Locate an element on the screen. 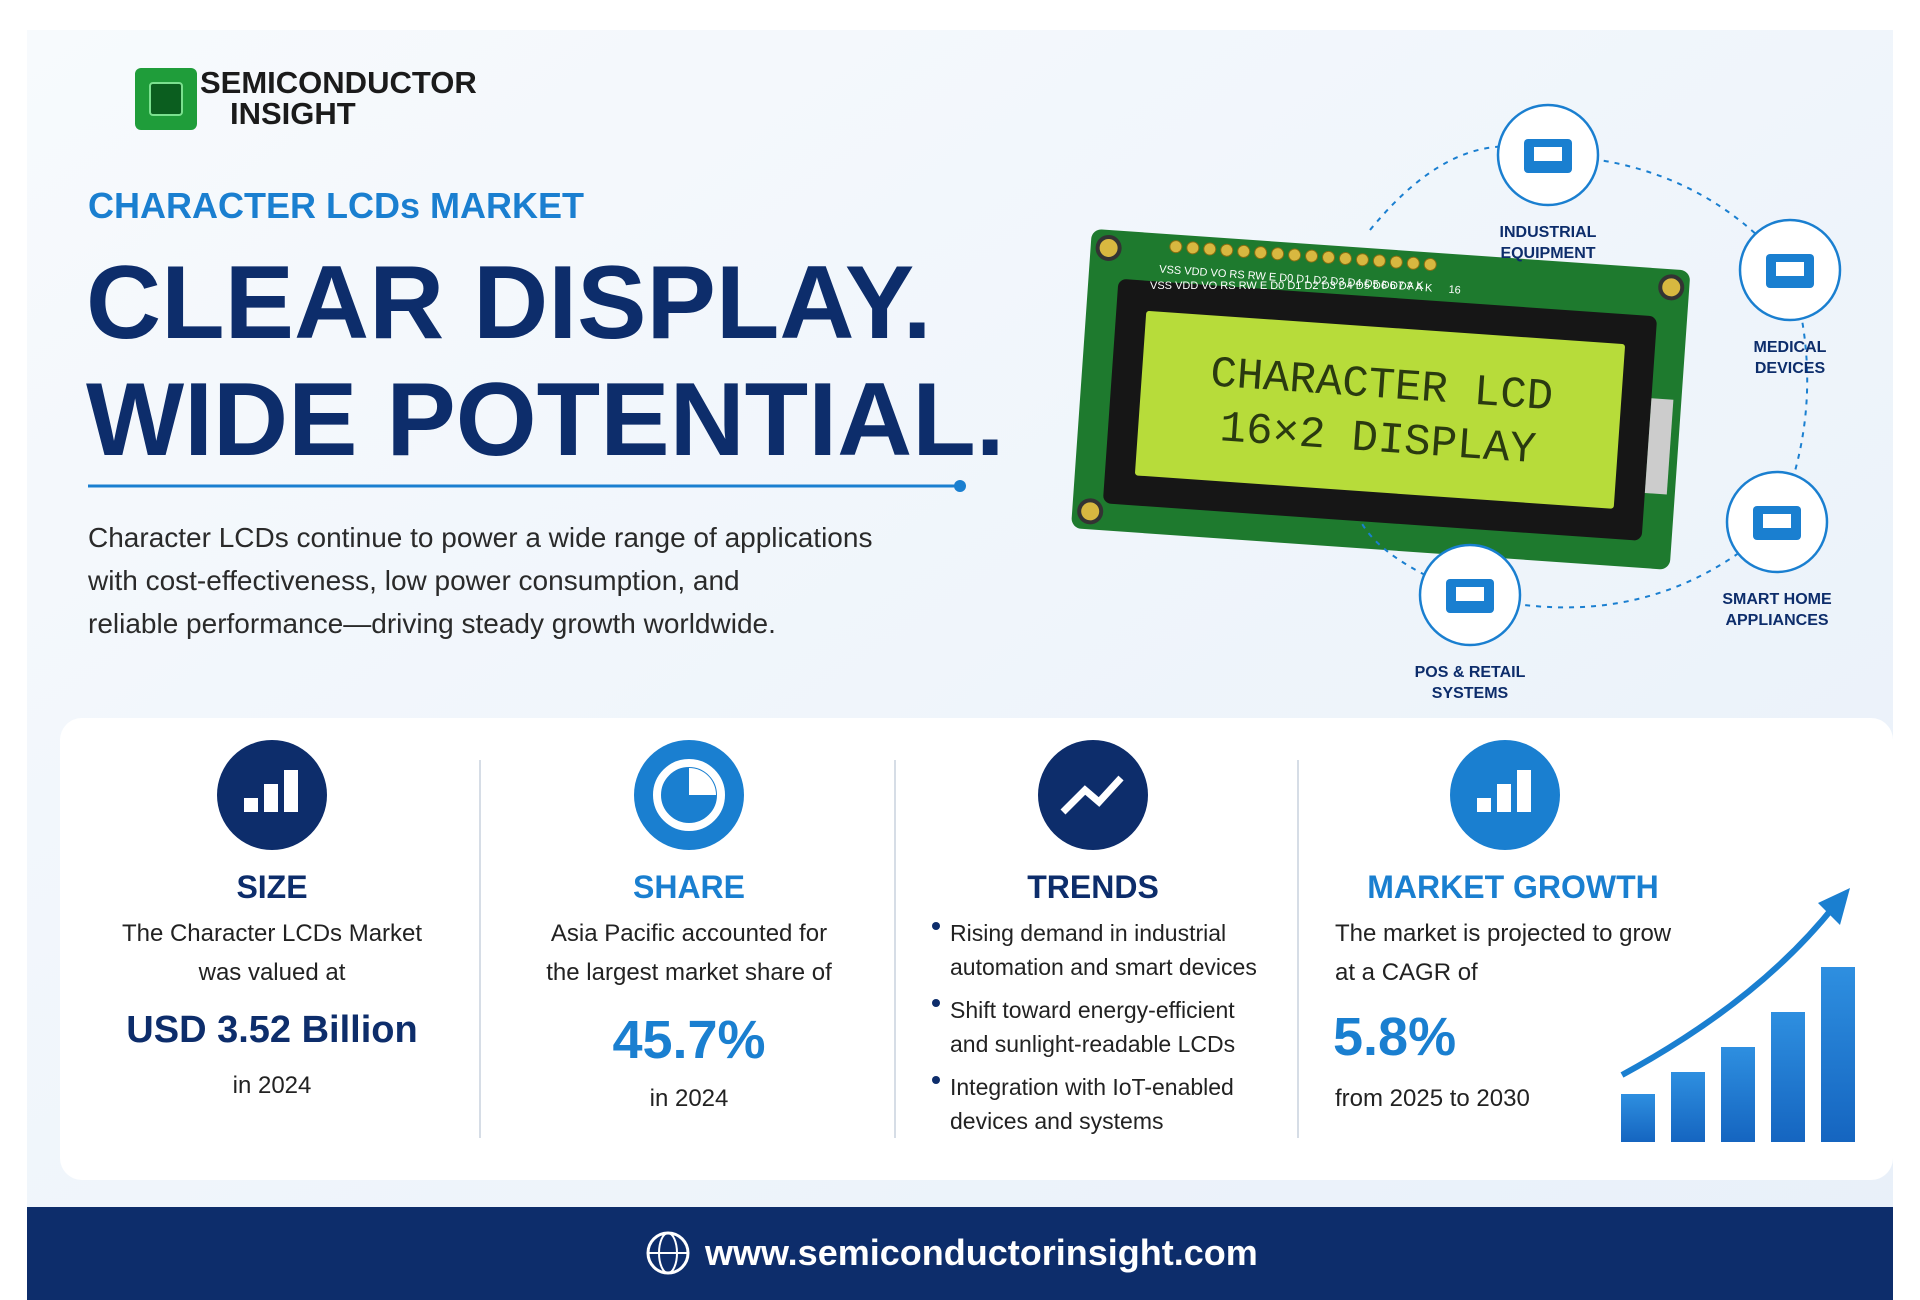 This screenshot has height=1300, width=1920. stat-text: at a CAGR of is located at coordinates (1406, 972).